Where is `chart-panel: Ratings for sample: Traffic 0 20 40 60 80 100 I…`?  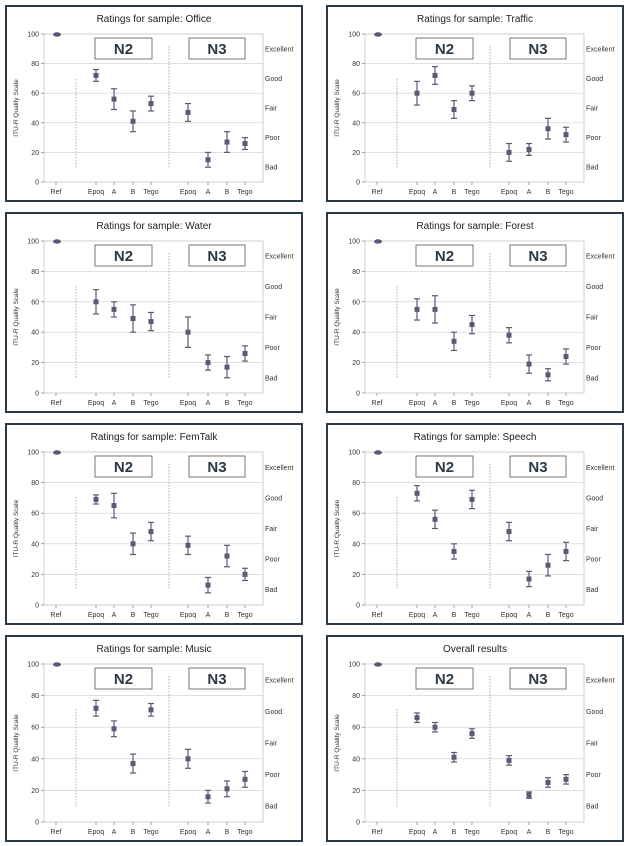 chart-panel: Ratings for sample: Traffic 0 20 40 60 80 100 I… is located at coordinates (475, 103).